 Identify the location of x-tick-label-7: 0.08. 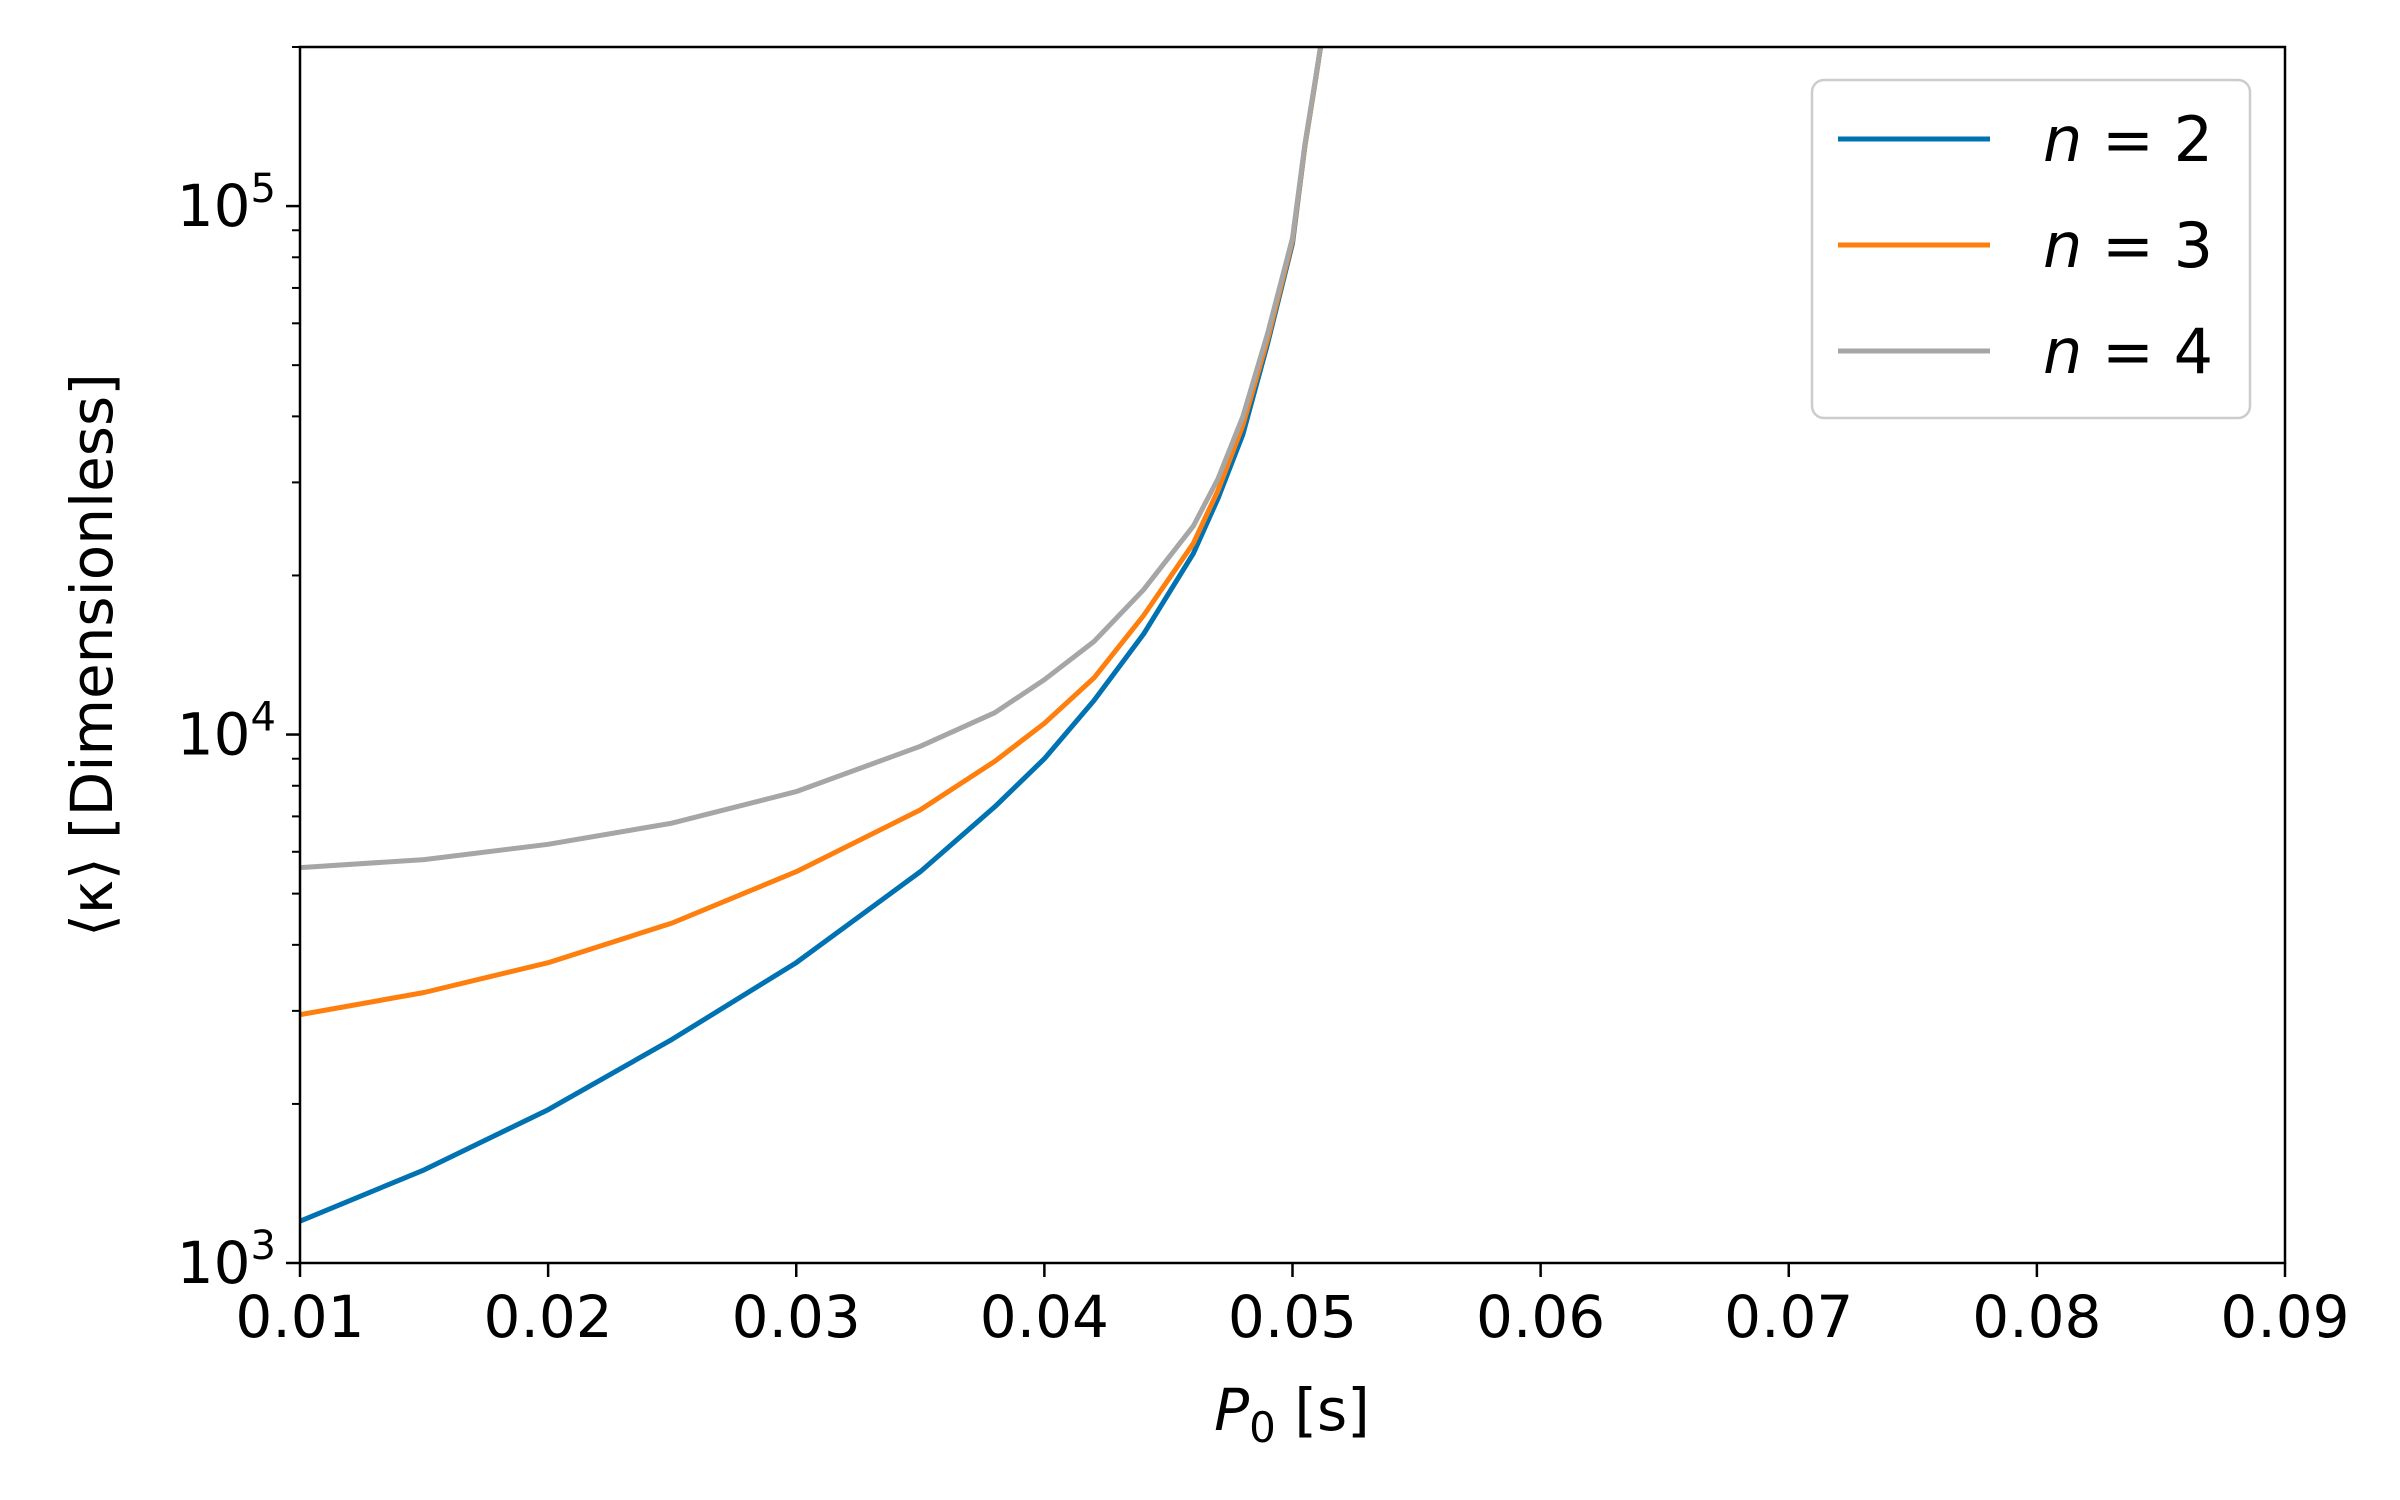
(2036, 1317).